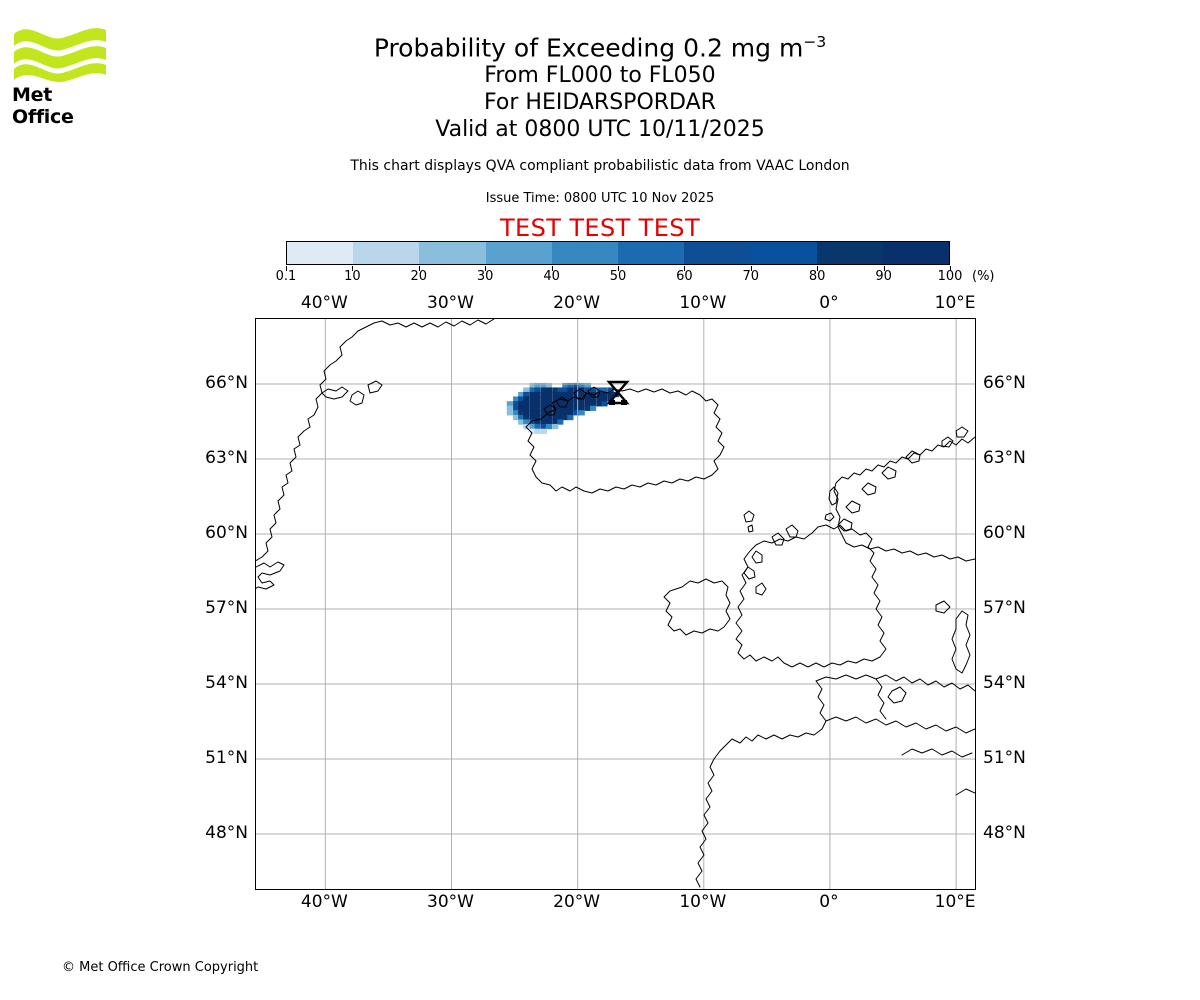 This screenshot has height=1000, width=1200. I want to click on lon-label-top-0: 0°, so click(829, 303).